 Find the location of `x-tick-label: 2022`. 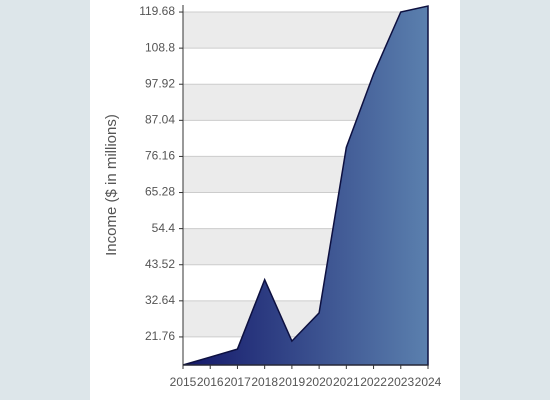

x-tick-label: 2022 is located at coordinates (373, 382).